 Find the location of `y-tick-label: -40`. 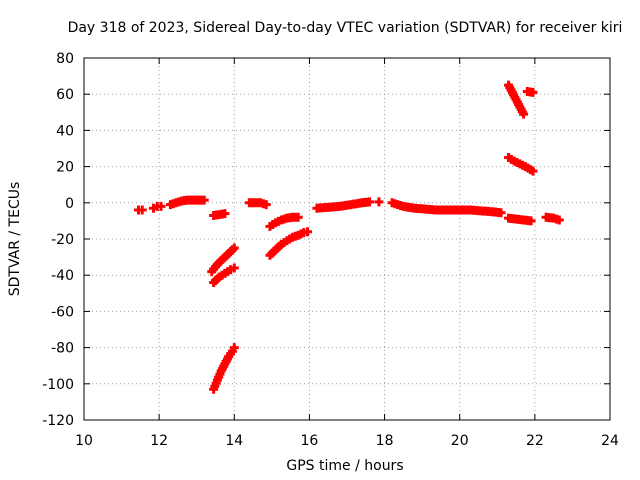

y-tick-label: -40 is located at coordinates (62, 276).